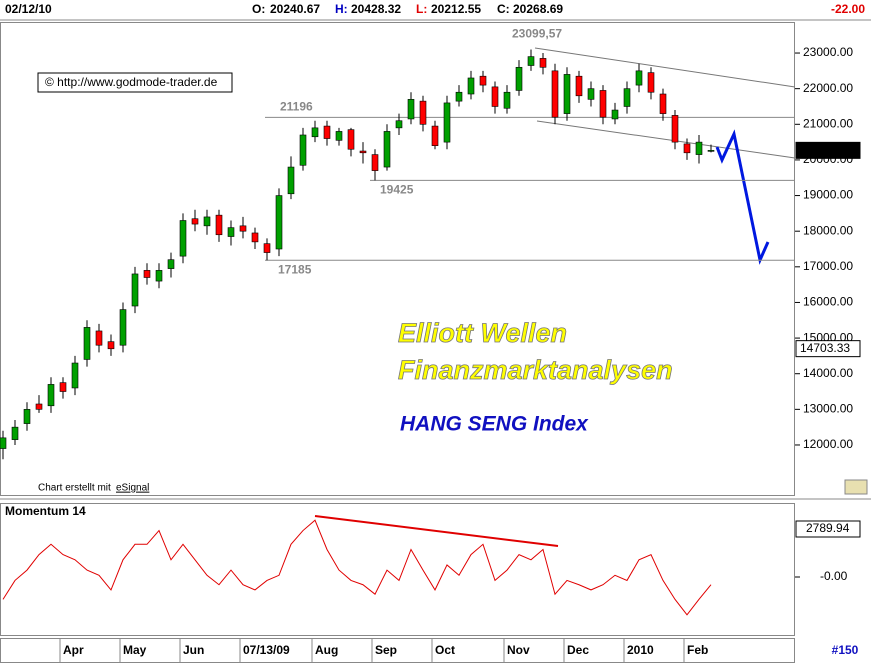 The width and height of the screenshot is (871, 663). I want to click on quote-label: O:, so click(258, 9).